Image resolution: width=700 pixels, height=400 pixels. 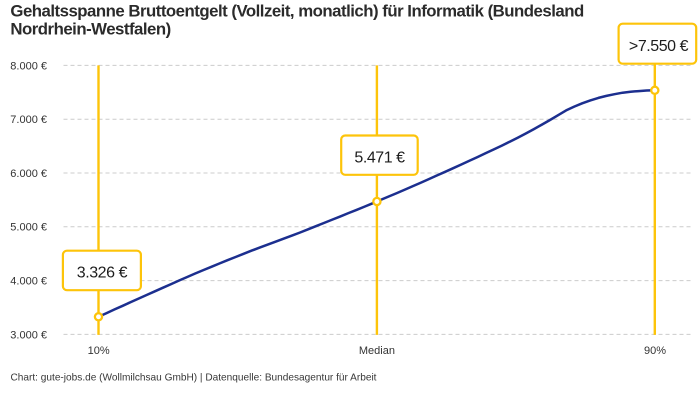 What do you see at coordinates (90, 28) in the screenshot?
I see `svg-text: Nordrhein-Westfalen)` at bounding box center [90, 28].